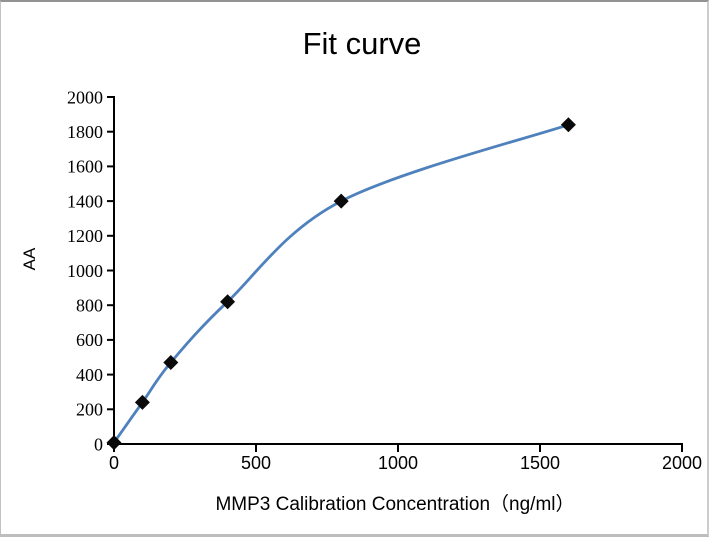 The width and height of the screenshot is (709, 537). Describe the element at coordinates (89, 340) in the screenshot. I see `y-tick-label: 600` at that location.